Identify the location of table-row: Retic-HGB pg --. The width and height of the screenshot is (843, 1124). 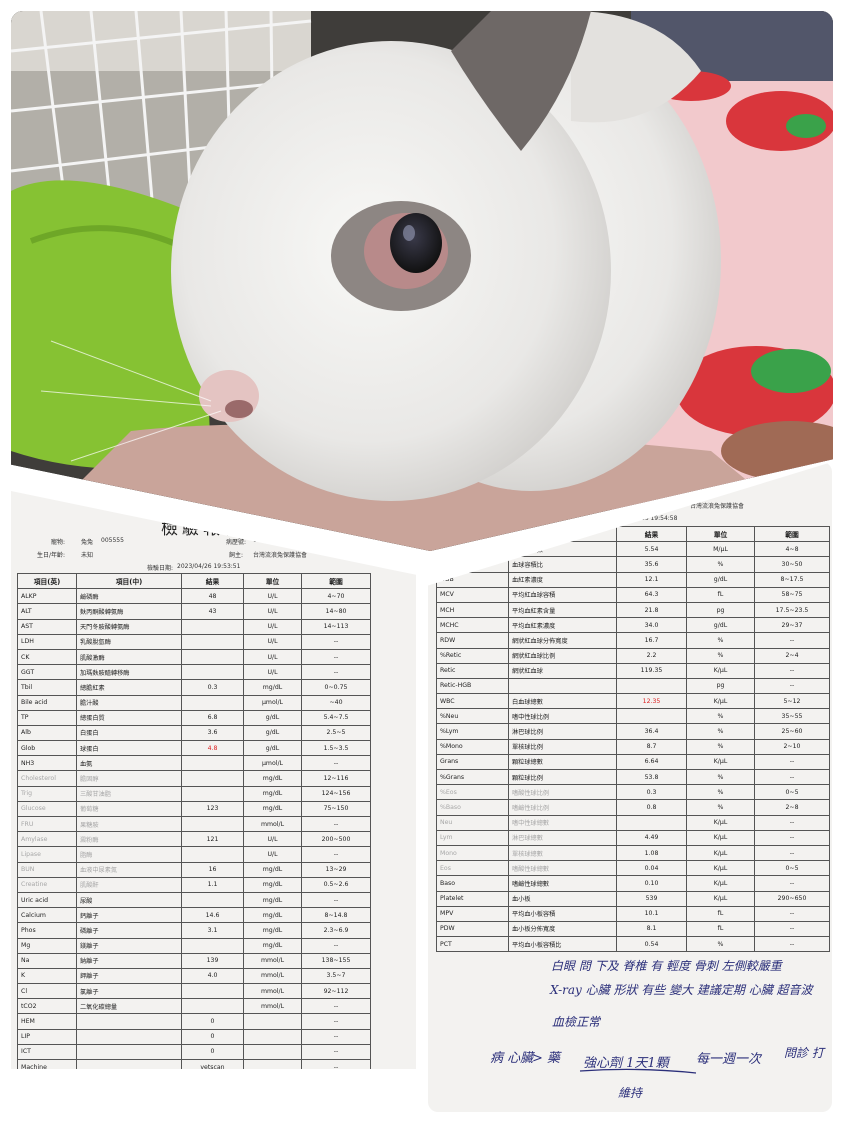
(633, 686).